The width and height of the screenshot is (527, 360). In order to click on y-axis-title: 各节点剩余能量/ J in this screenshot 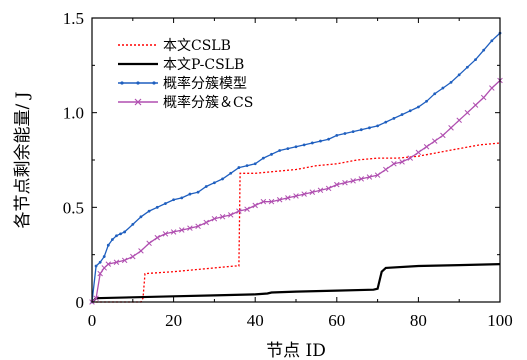, I will do `click(23, 159)`.